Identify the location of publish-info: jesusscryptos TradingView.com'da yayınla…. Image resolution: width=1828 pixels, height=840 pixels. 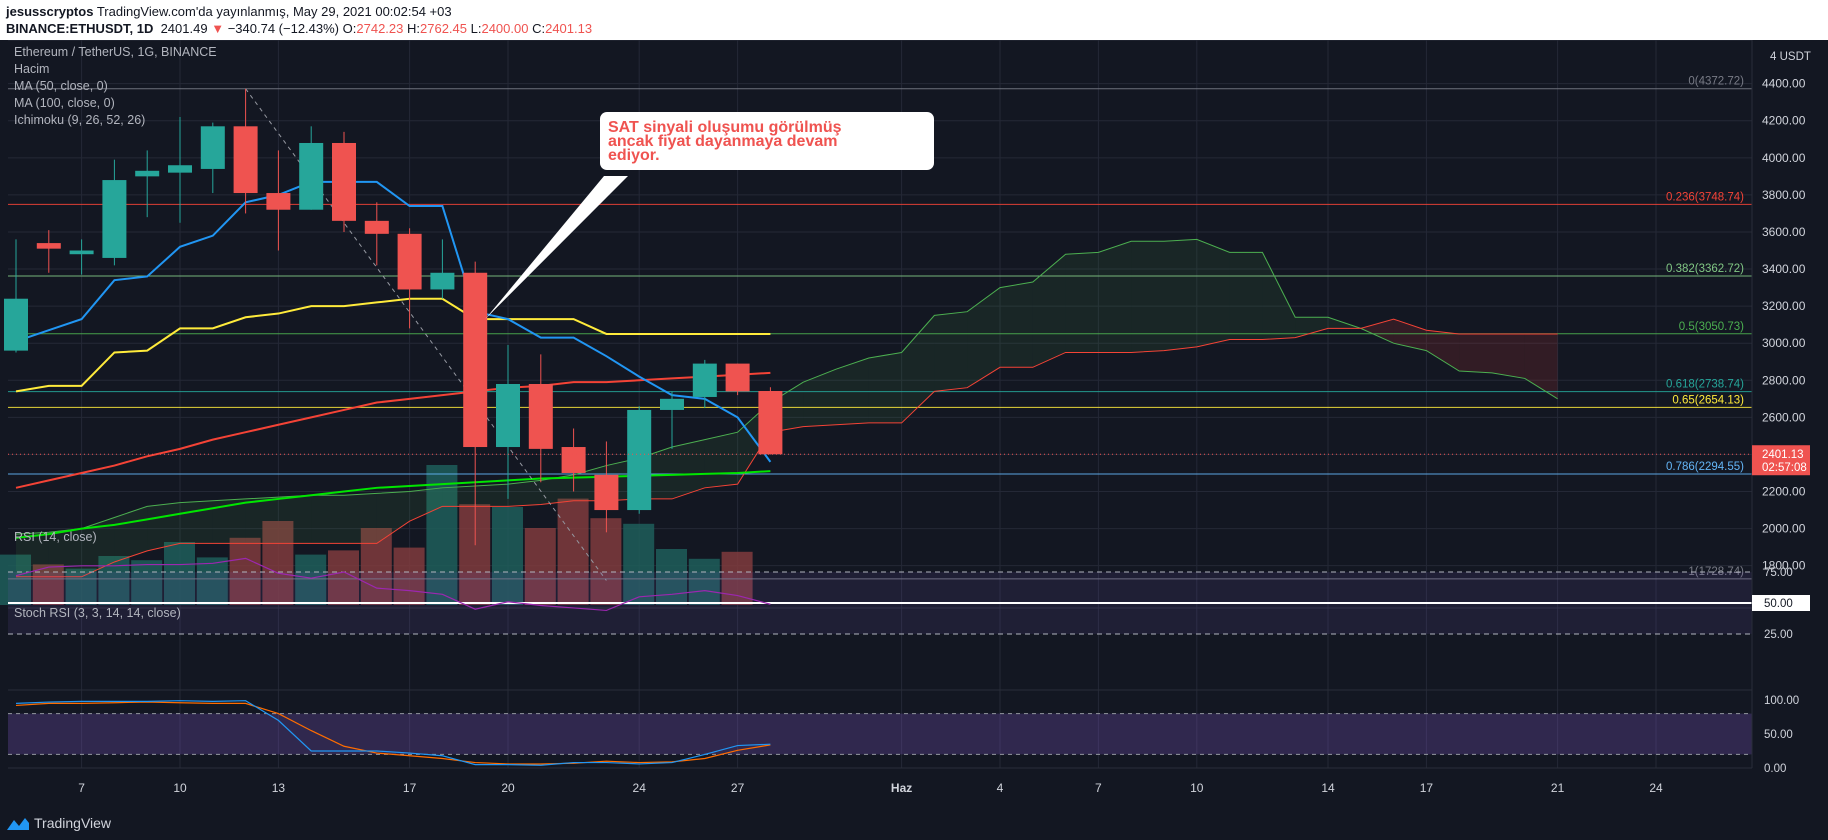
(229, 11).